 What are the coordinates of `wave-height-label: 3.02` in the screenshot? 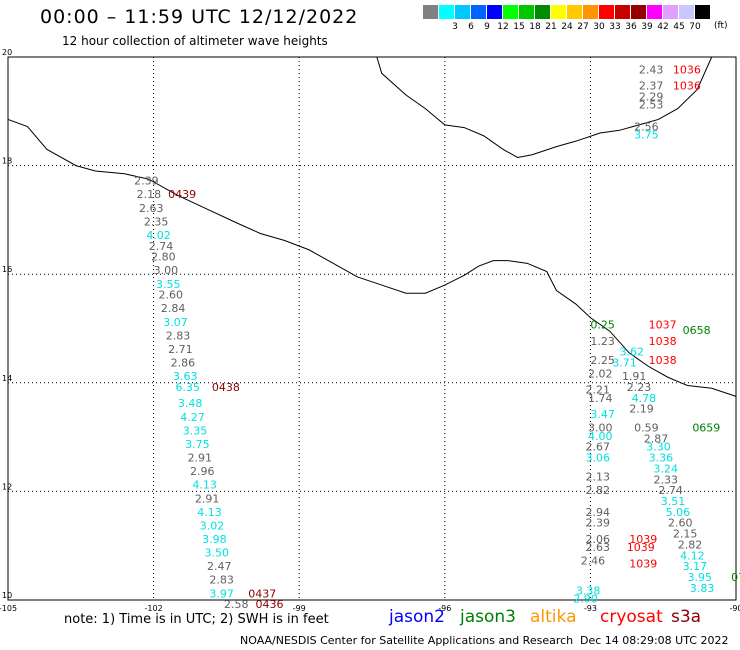 It's located at (212, 525).